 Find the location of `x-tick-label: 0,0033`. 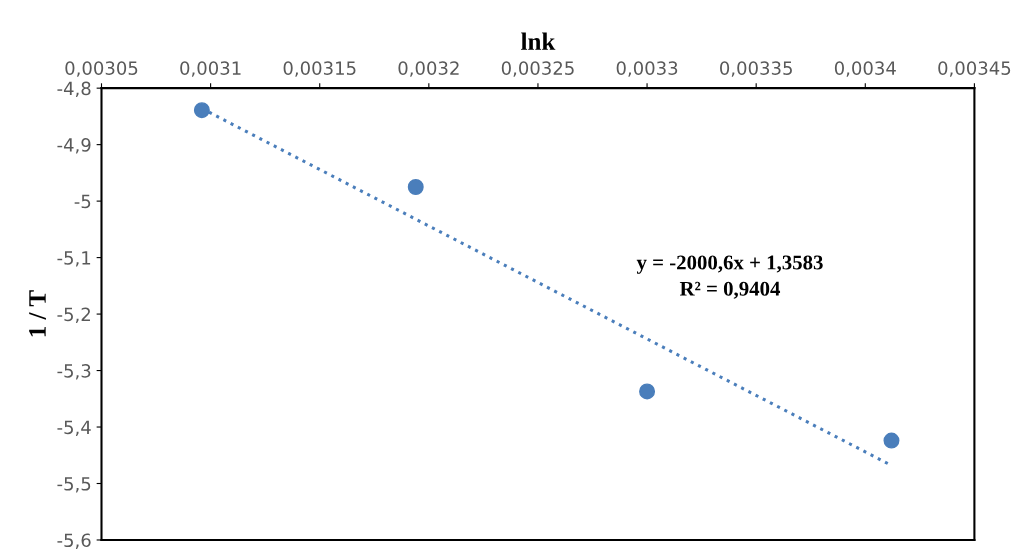

x-tick-label: 0,0033 is located at coordinates (647, 69).